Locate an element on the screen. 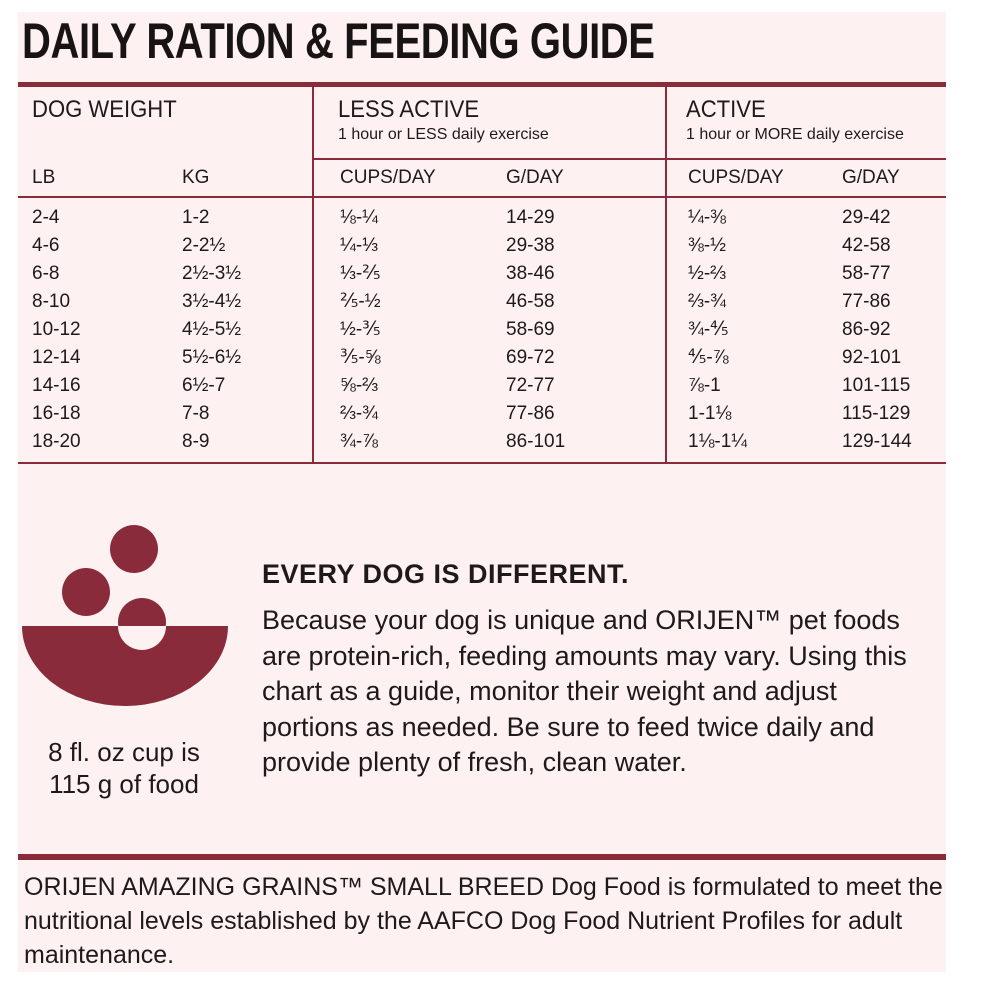  table-bottom-rule is located at coordinates (482, 463).